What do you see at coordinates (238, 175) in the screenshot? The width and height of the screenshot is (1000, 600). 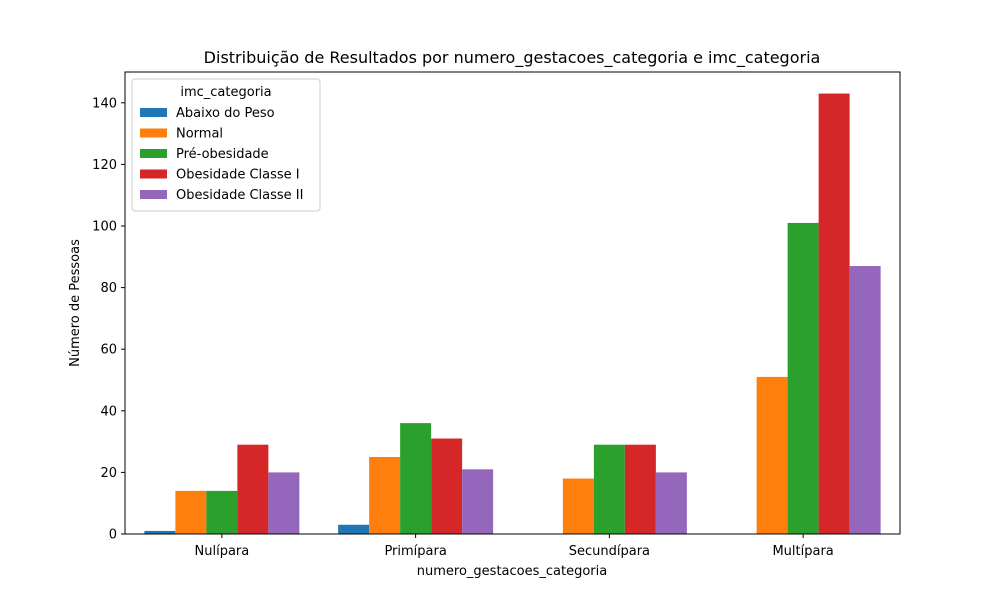 I see `legend-entry: Obesidade Classe I` at bounding box center [238, 175].